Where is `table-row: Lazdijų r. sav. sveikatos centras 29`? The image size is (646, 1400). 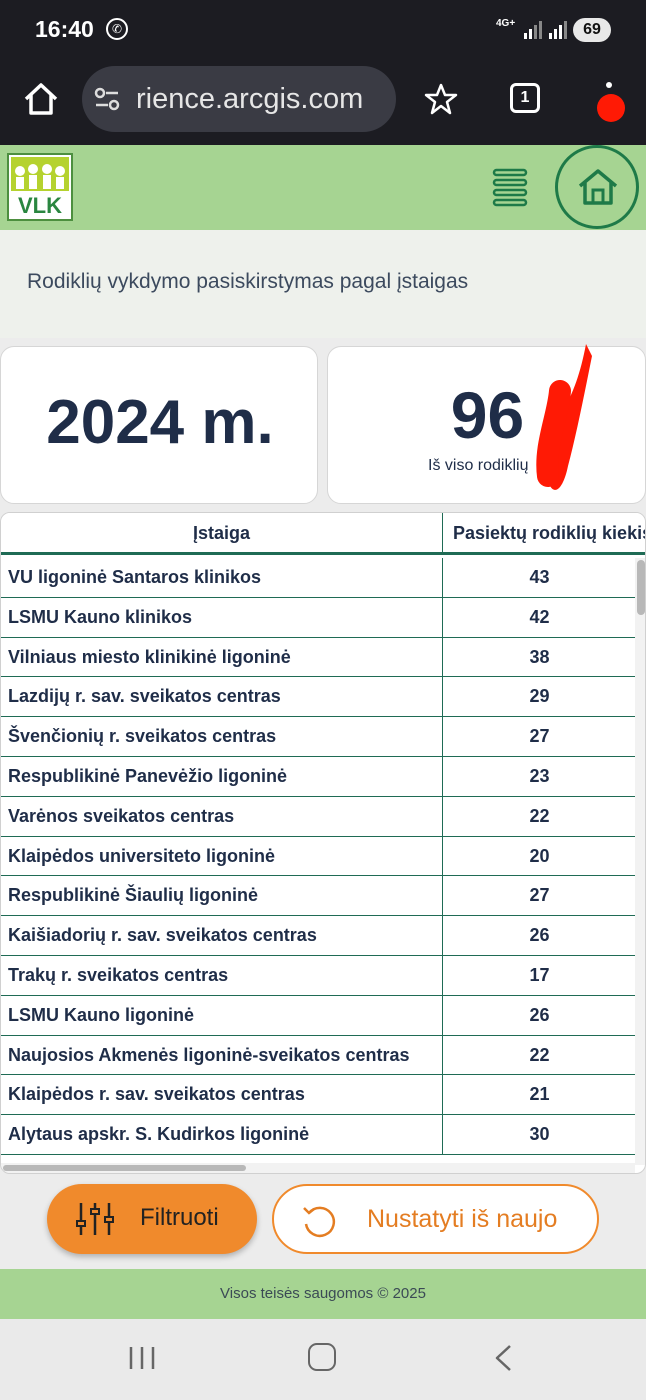 table-row: Lazdijų r. sav. sveikatos centras 29 is located at coordinates (318, 697).